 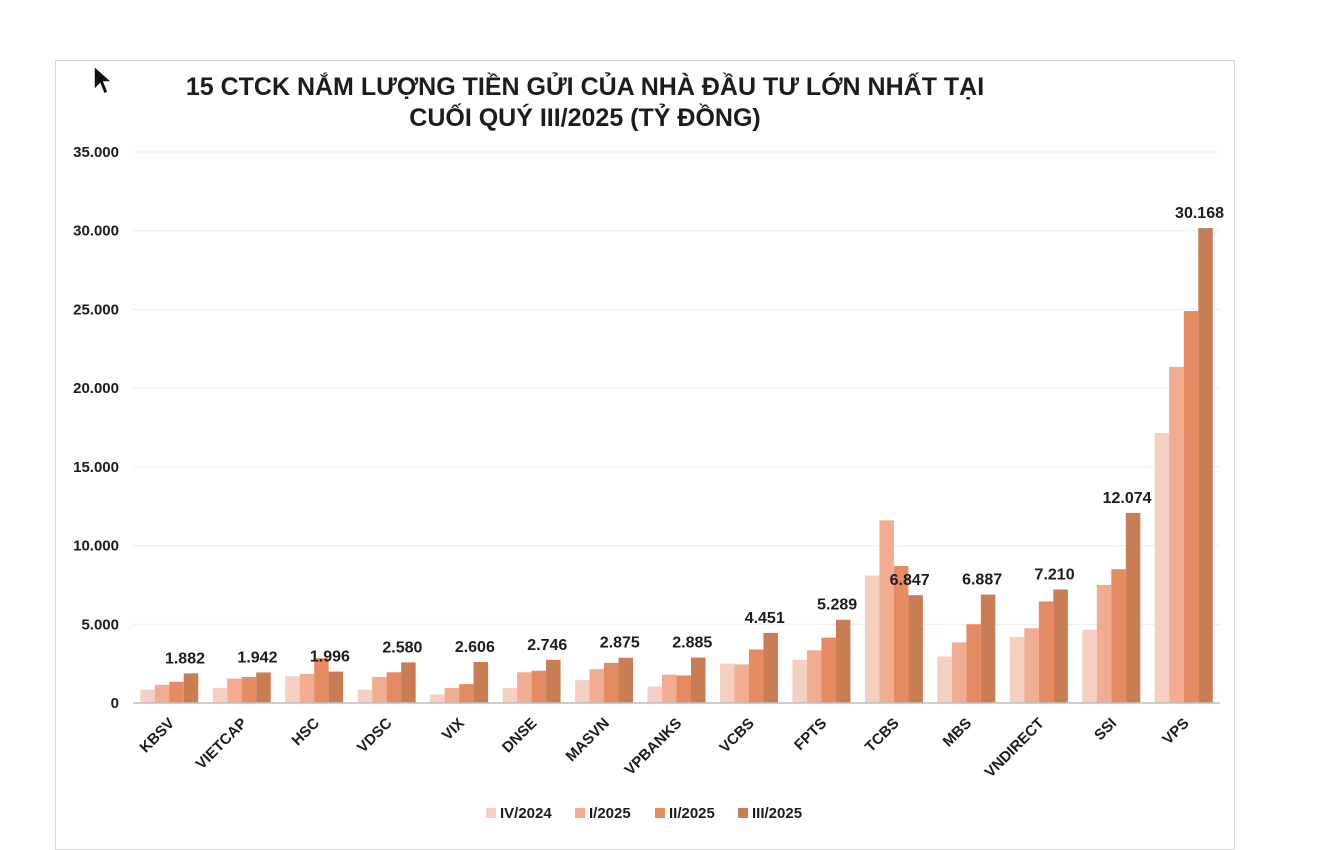 What do you see at coordinates (96, 546) in the screenshot?
I see `y-tick-label: 10.000` at bounding box center [96, 546].